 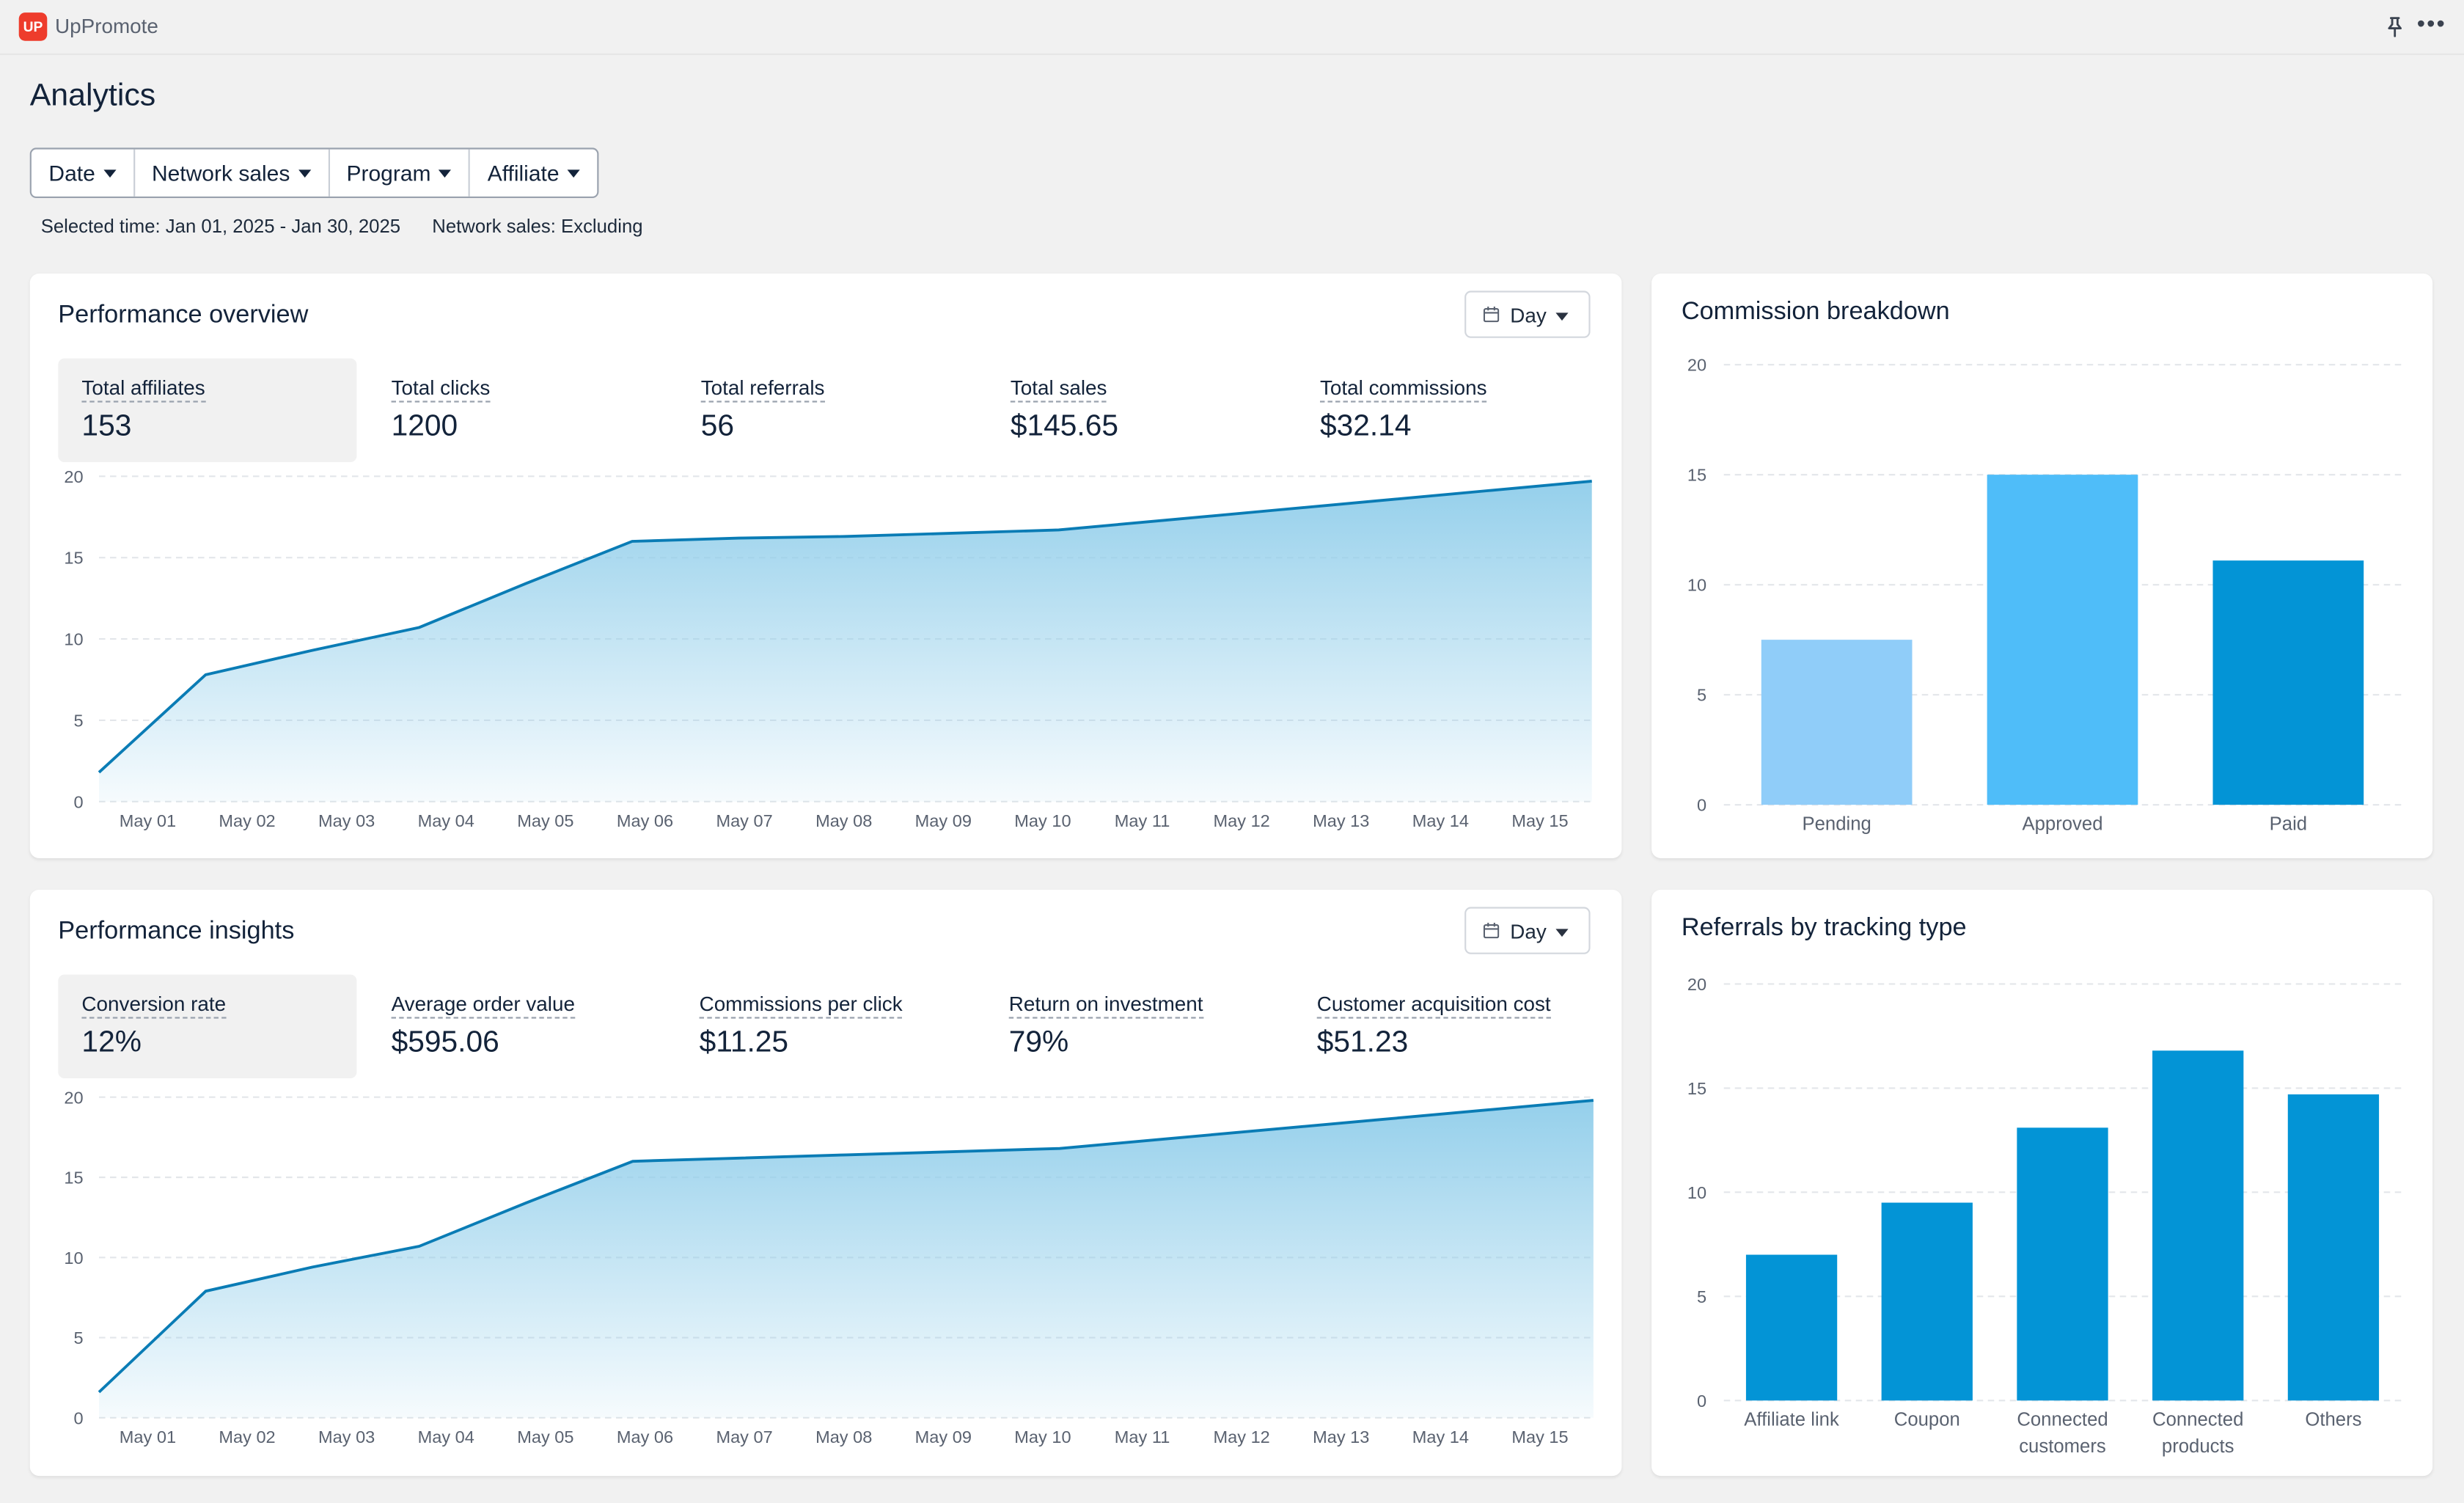 What do you see at coordinates (92, 96) in the screenshot?
I see `page-title: Analytics` at bounding box center [92, 96].